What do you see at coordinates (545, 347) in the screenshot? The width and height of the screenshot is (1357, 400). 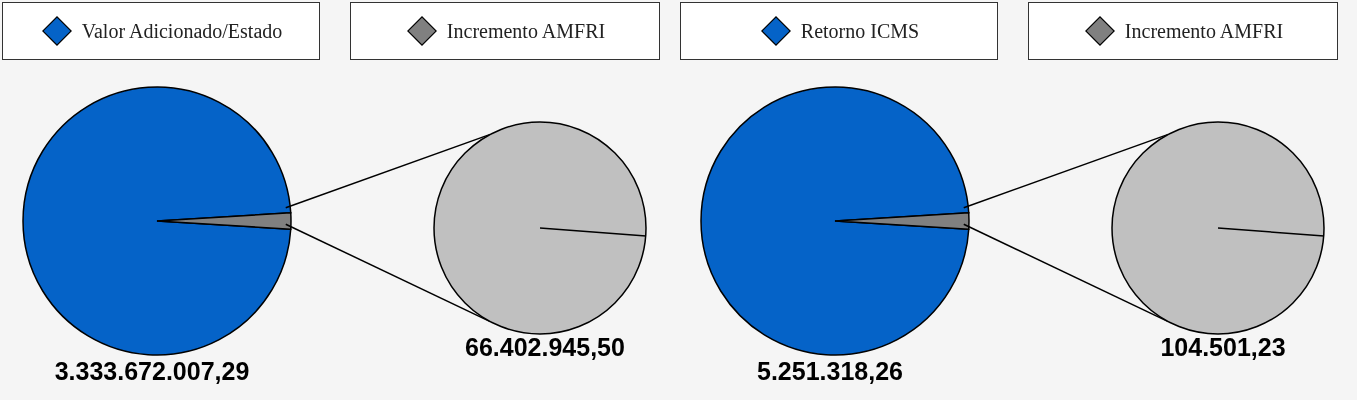 I see `data-label: 66.402.945,50` at bounding box center [545, 347].